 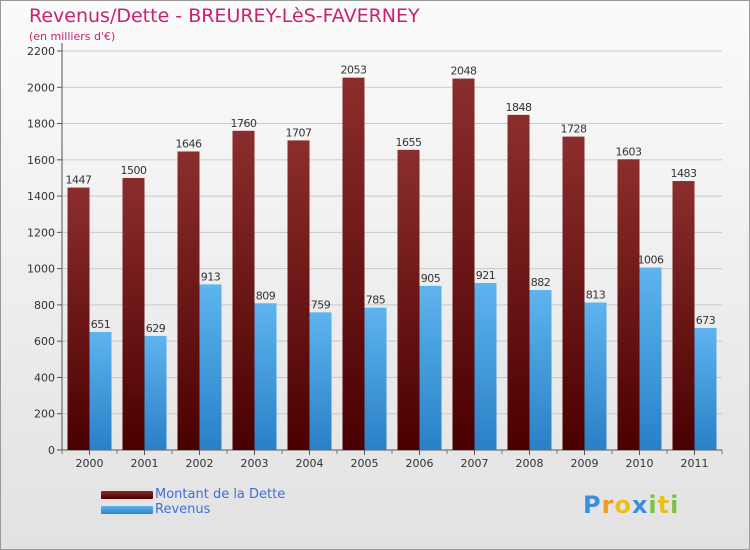 I want to click on data-label-revenus: 759, so click(x=321, y=304).